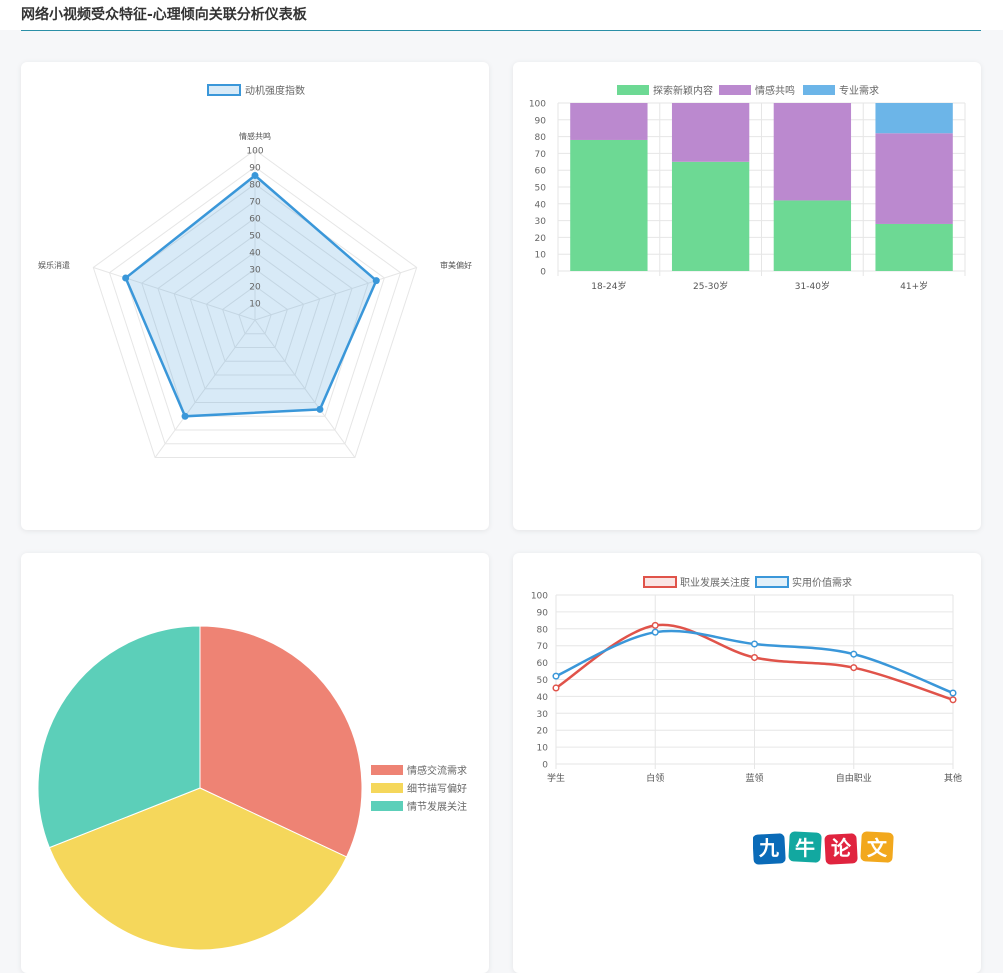  Describe the element at coordinates (556, 778) in the screenshot. I see `line-x-tick-label: 学生` at that location.